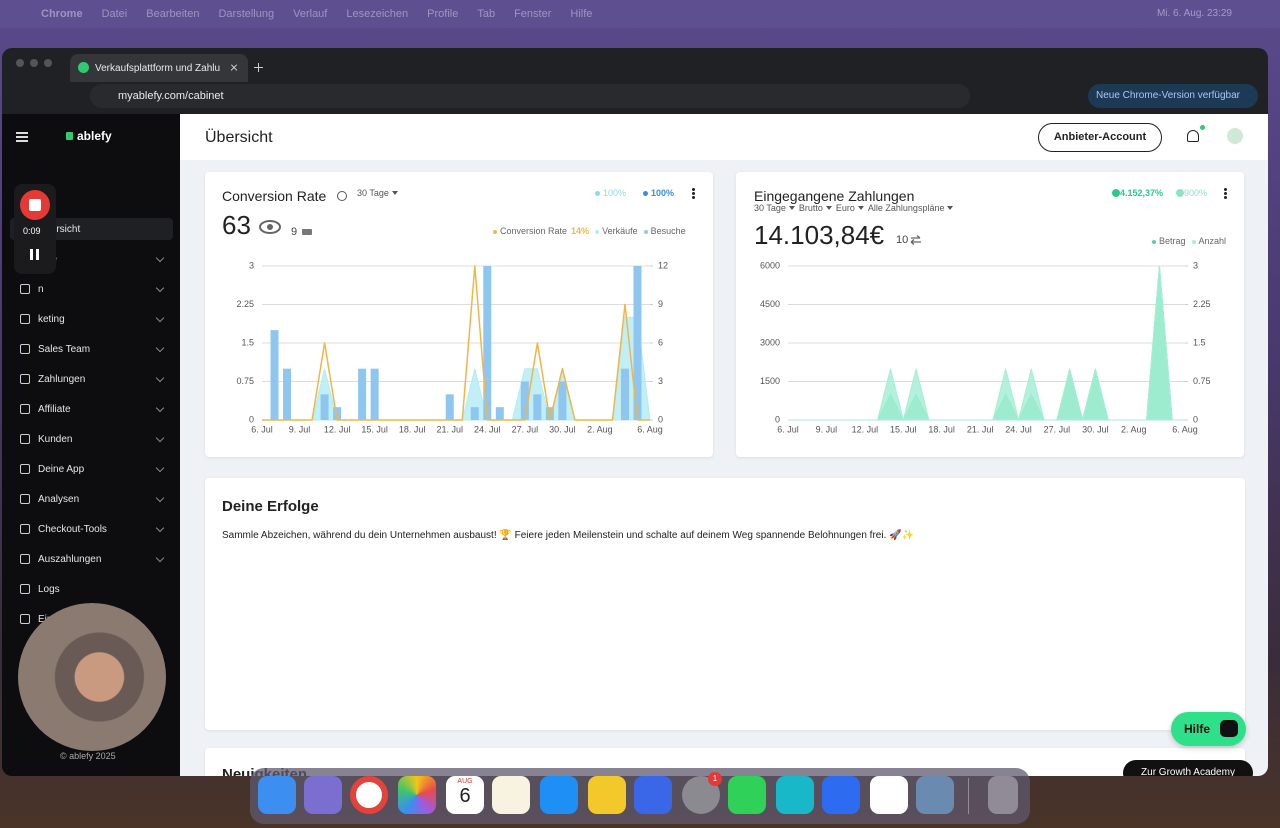  Describe the element at coordinates (1003, 795) in the screenshot. I see `trash` at that location.